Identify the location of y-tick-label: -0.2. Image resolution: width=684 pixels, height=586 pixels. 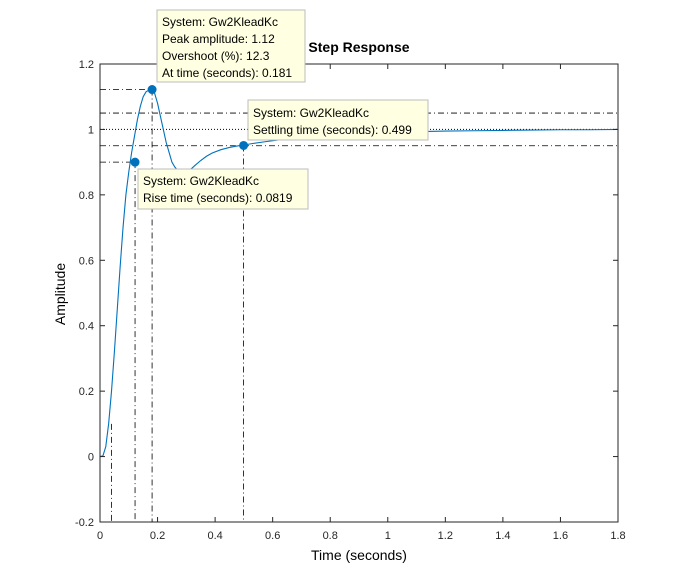
(84, 523).